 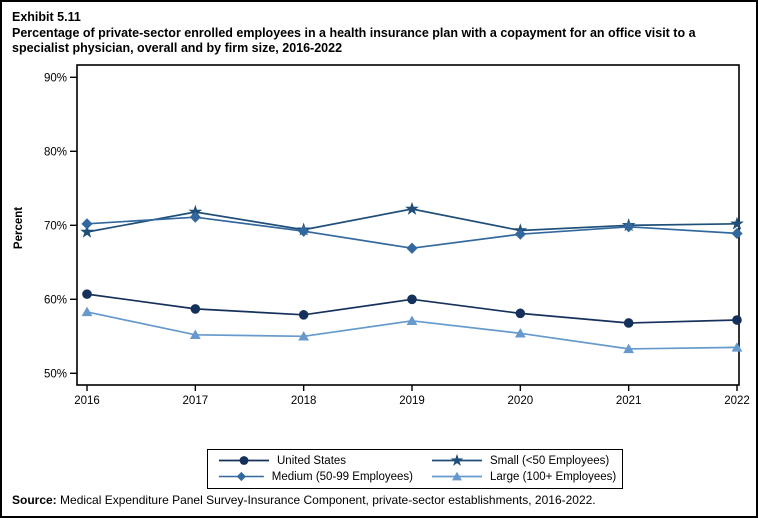 I want to click on legend-item: Small (<50 Employees), so click(x=523, y=460).